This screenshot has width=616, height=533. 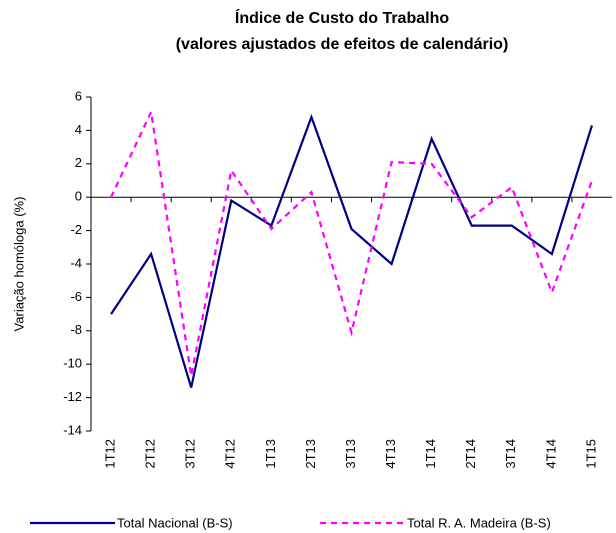 I want to click on y-tick-label: 6, so click(x=78, y=95).